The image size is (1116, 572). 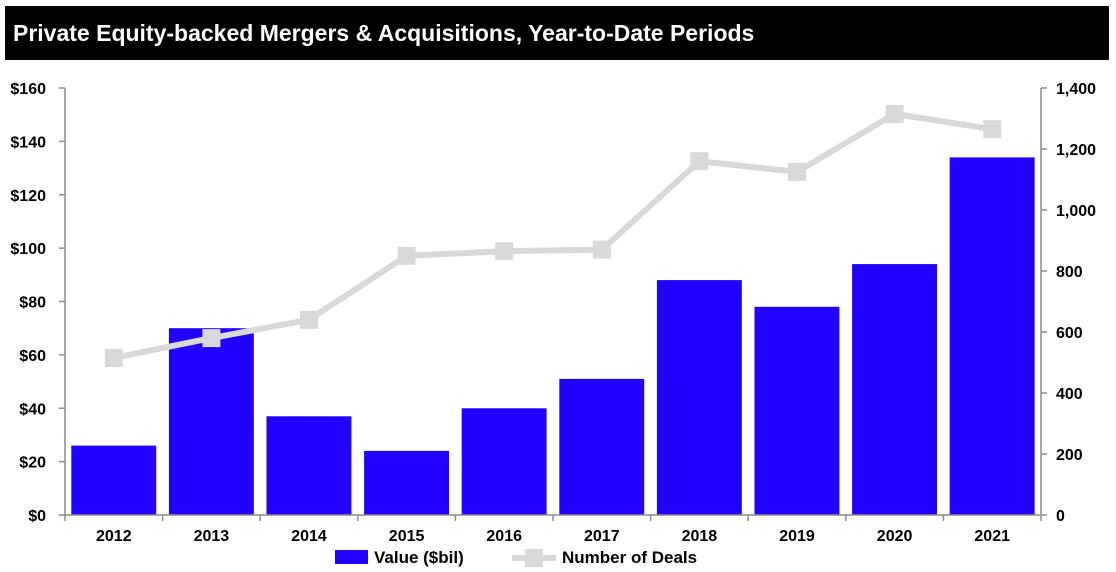 I want to click on x-tick-label: 2014, so click(x=309, y=536).